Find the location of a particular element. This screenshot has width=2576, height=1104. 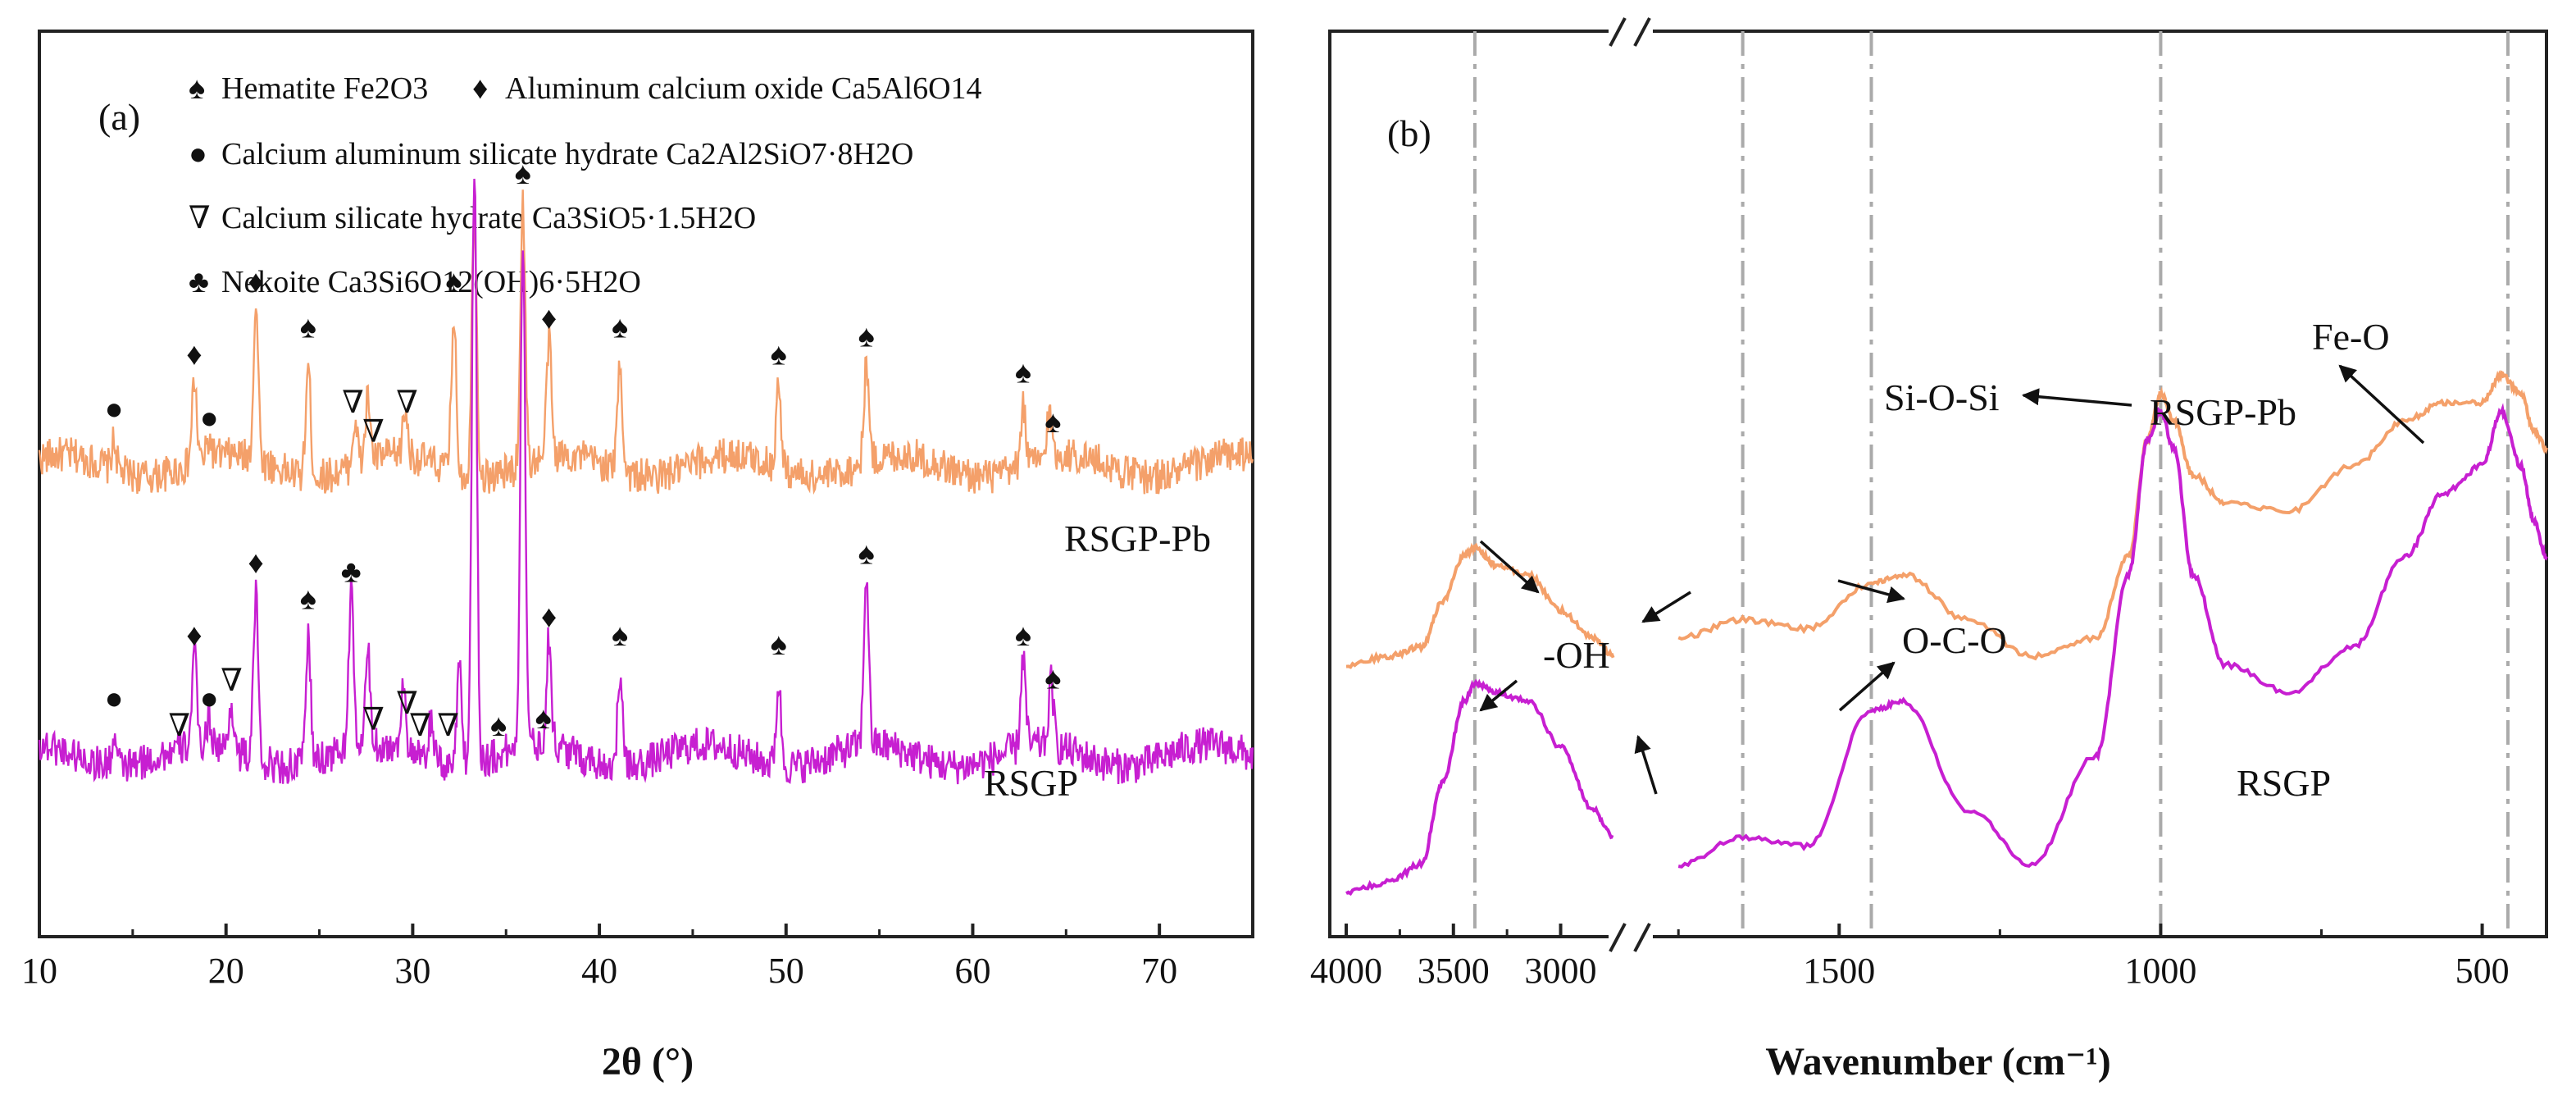

legend-symbol: ♠ is located at coordinates (197, 88).